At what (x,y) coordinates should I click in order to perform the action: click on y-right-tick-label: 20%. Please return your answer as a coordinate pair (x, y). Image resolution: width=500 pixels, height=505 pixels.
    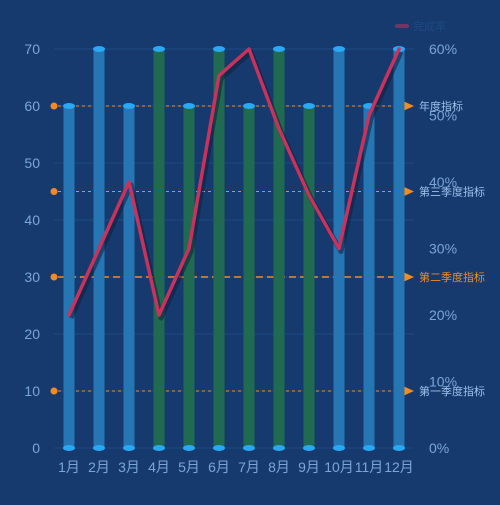
    Looking at the image, I should click on (443, 315).